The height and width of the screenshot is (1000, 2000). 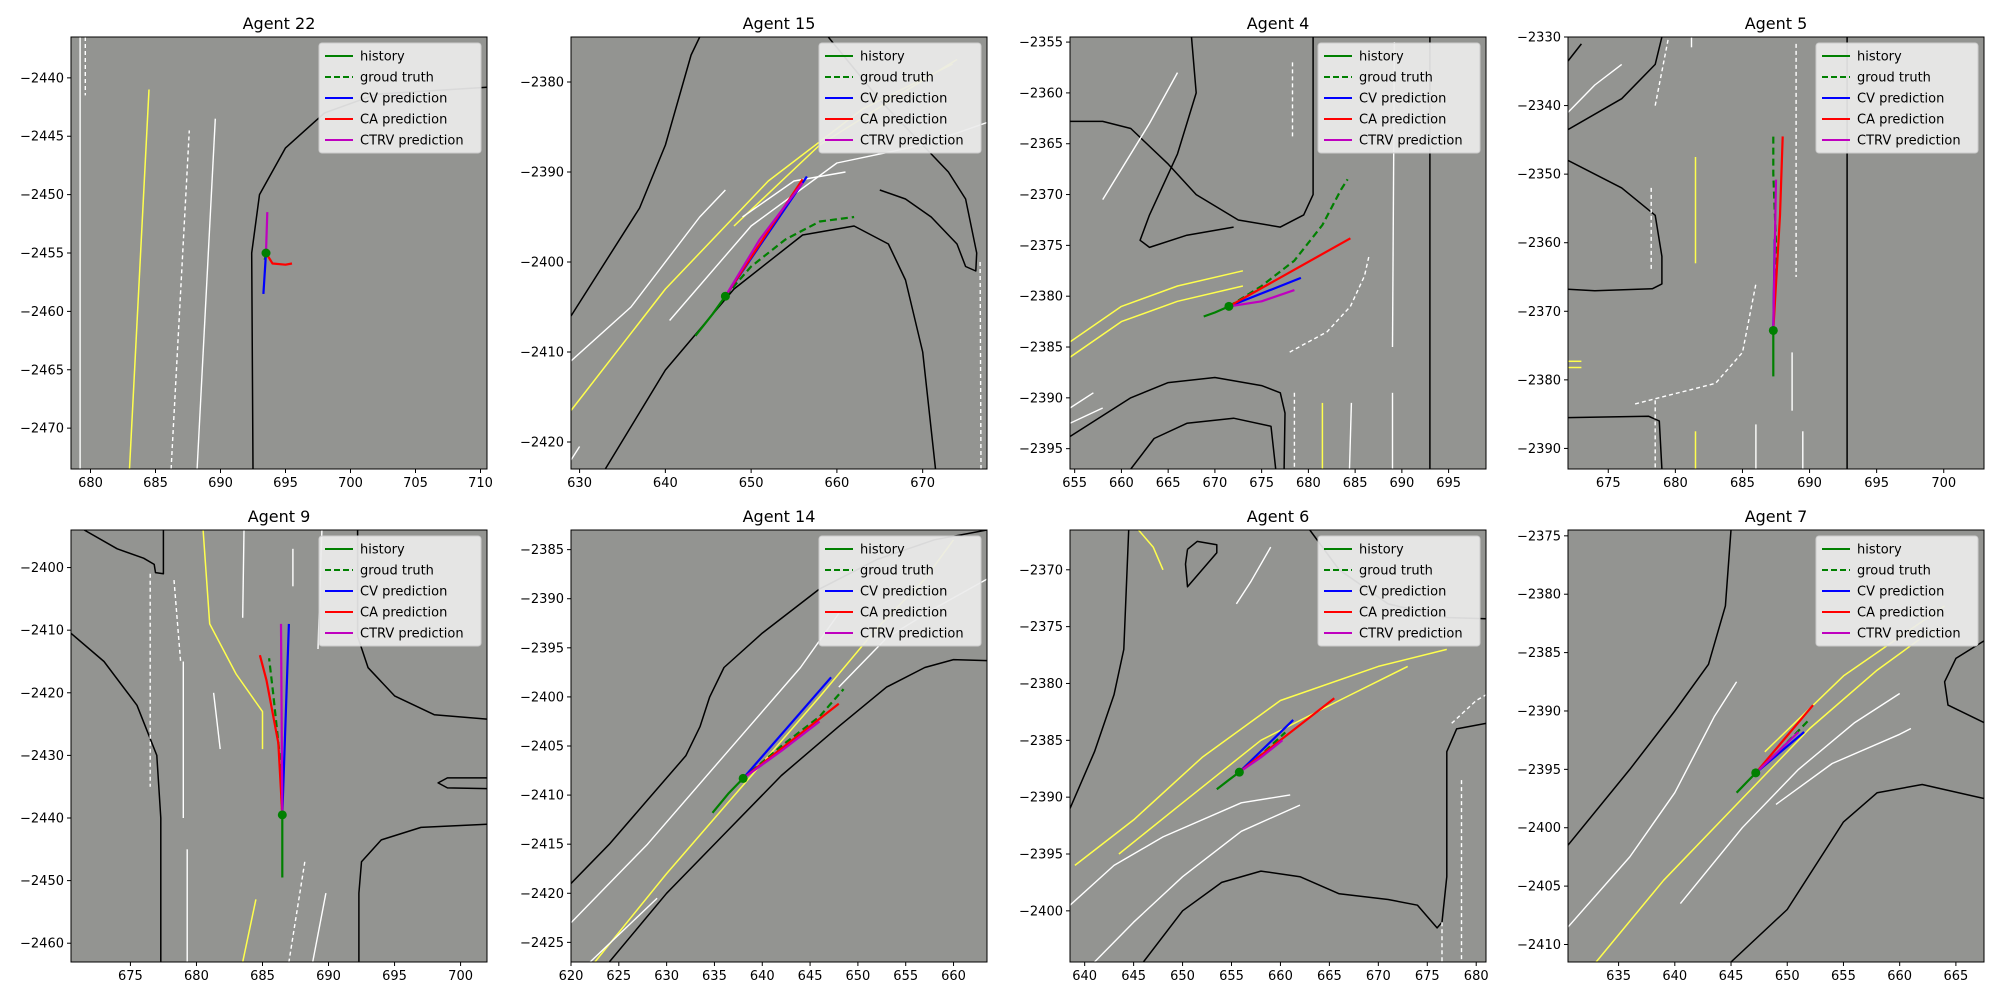 I want to click on x-tick-label: 695, so click(x=285, y=483).